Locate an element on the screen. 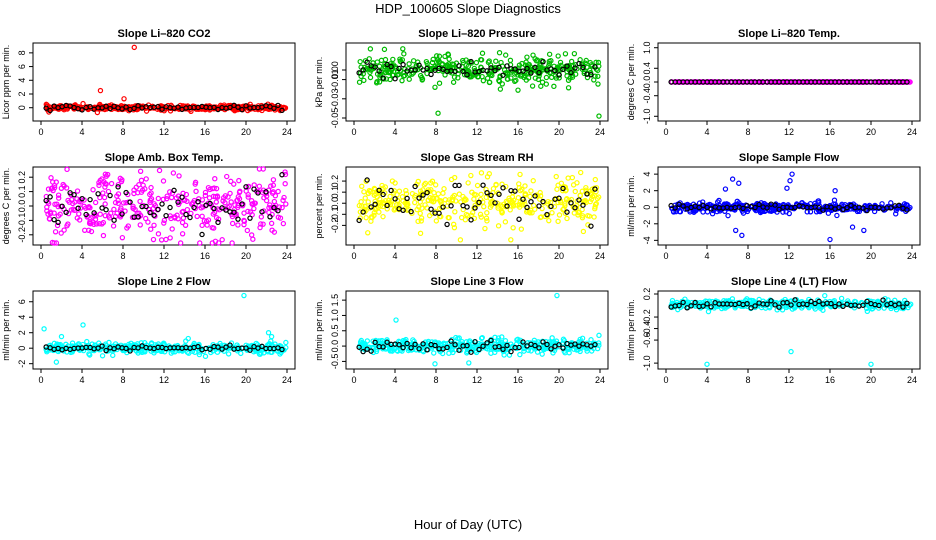  x-tick-label: 4 is located at coordinates (81, 380).